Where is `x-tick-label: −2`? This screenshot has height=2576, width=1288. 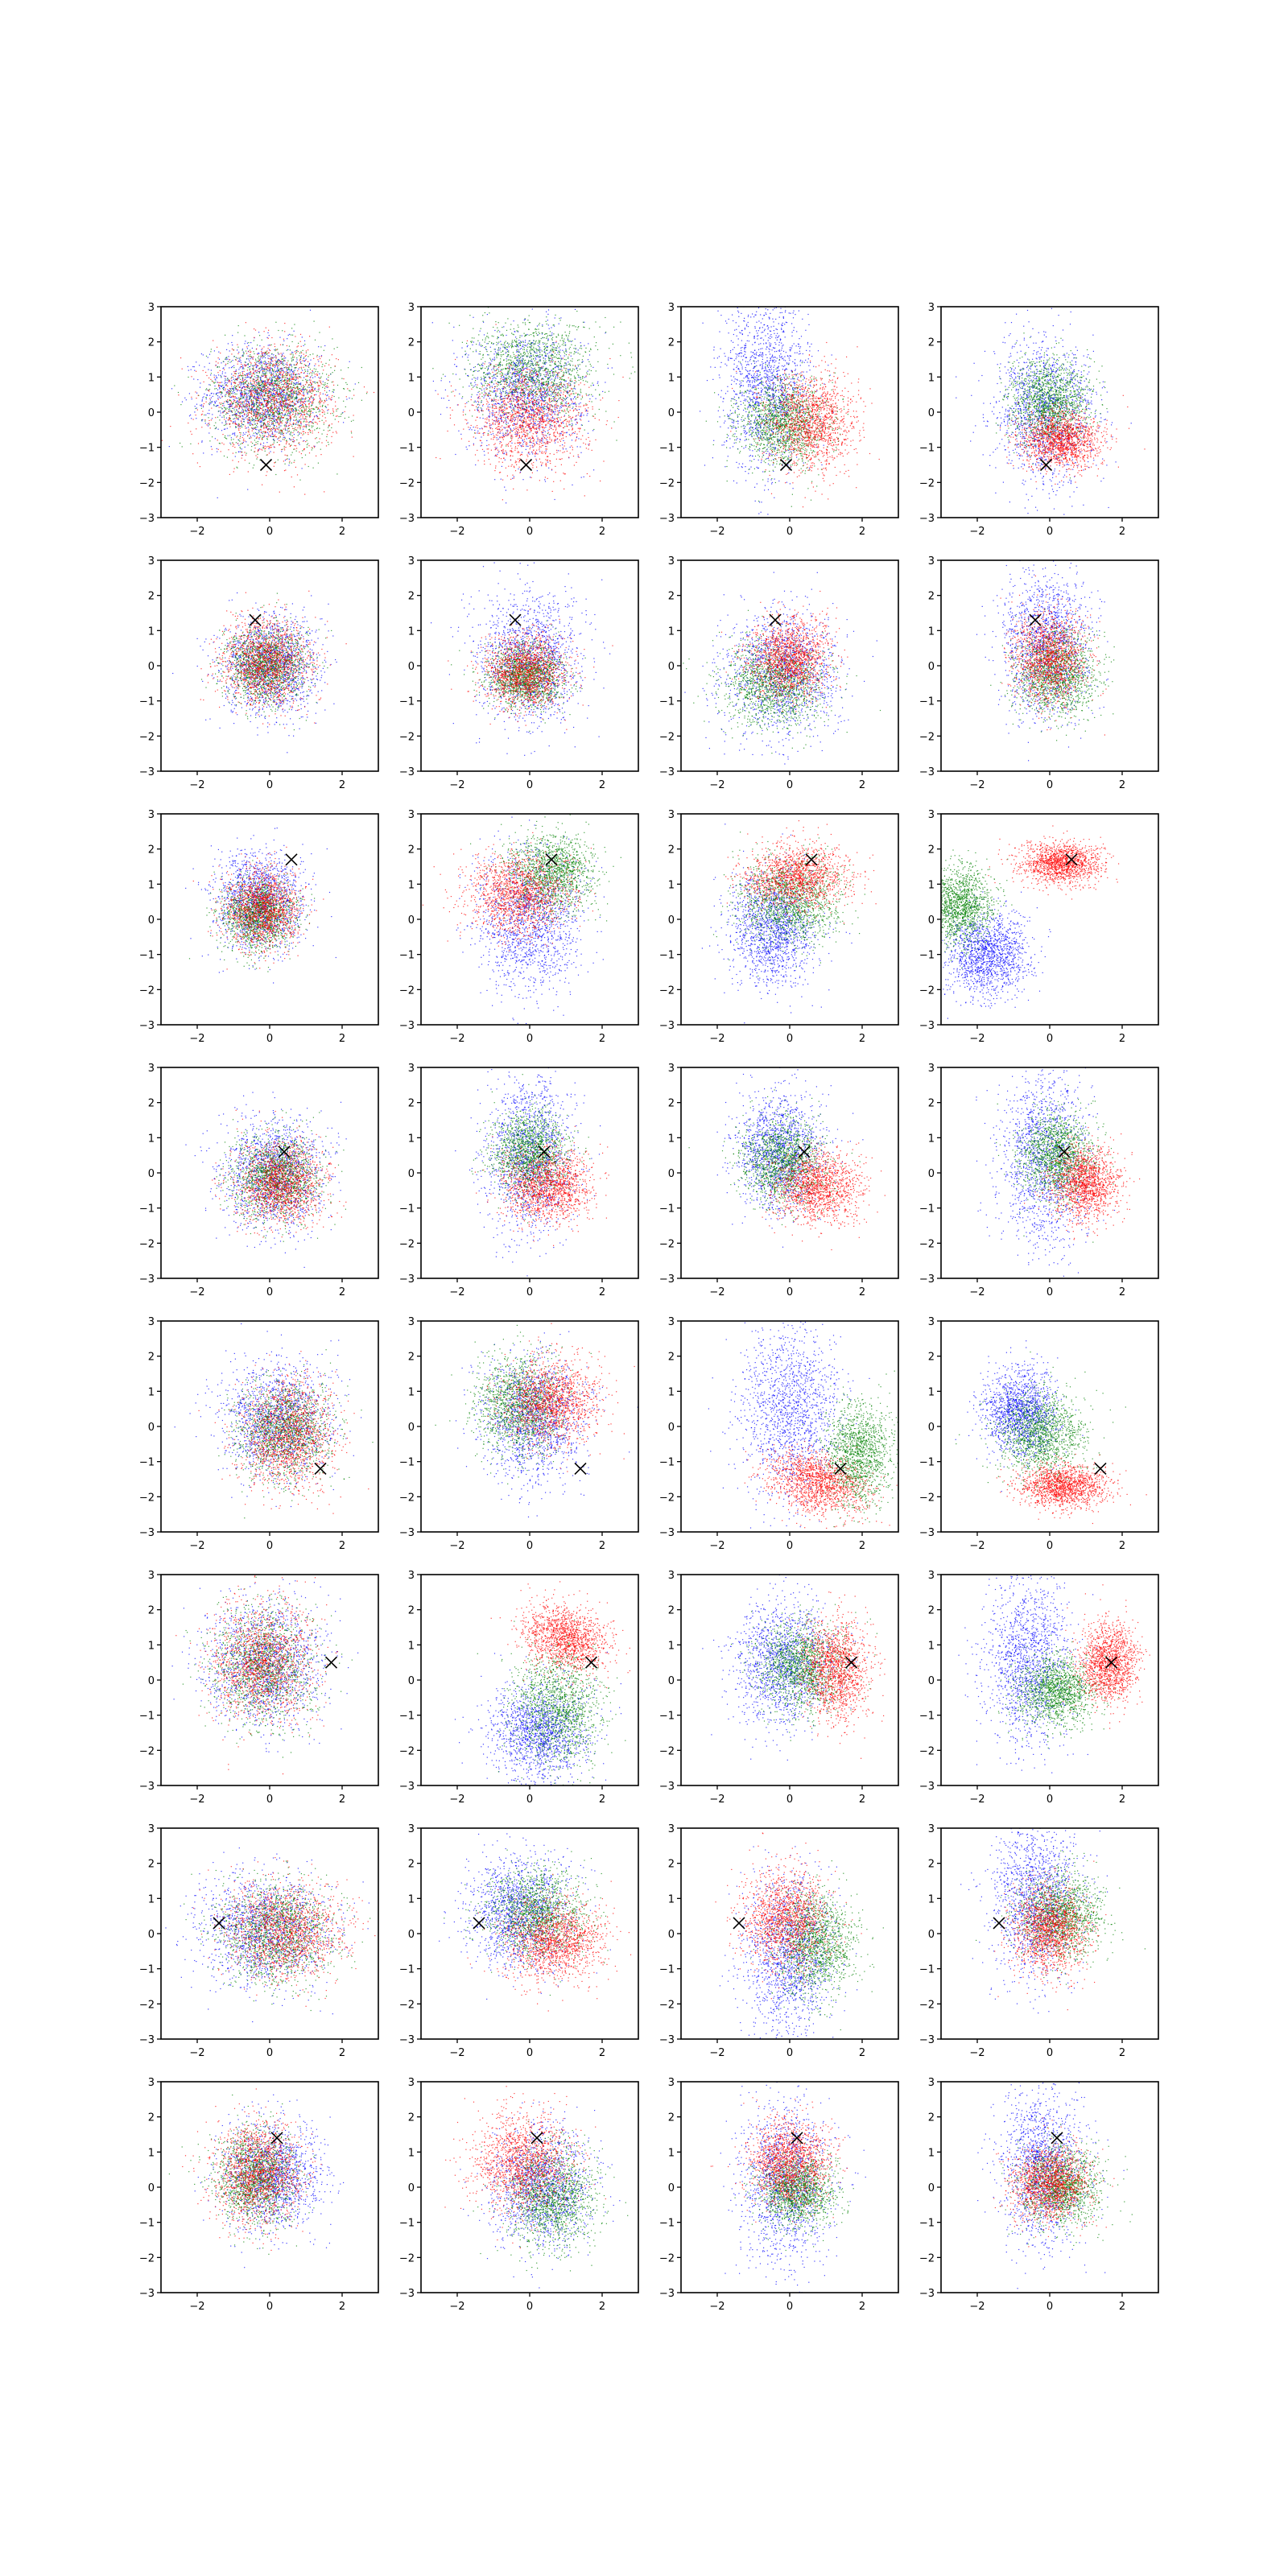 x-tick-label: −2 is located at coordinates (196, 532).